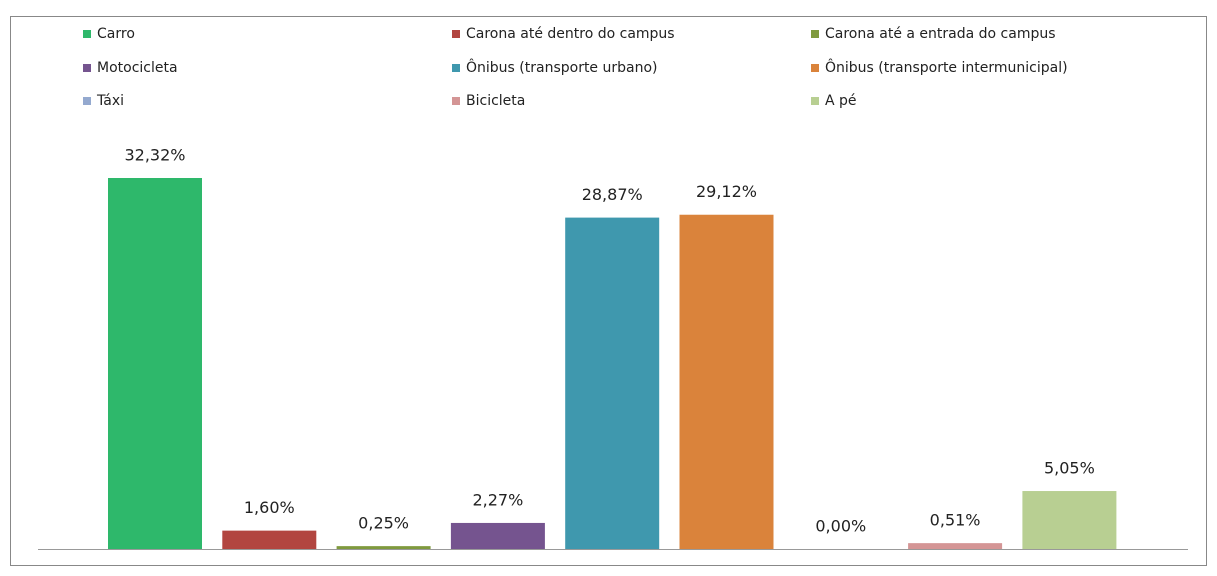 This screenshot has width=1217, height=576. I want to click on value-label: 0,25%, so click(383, 523).